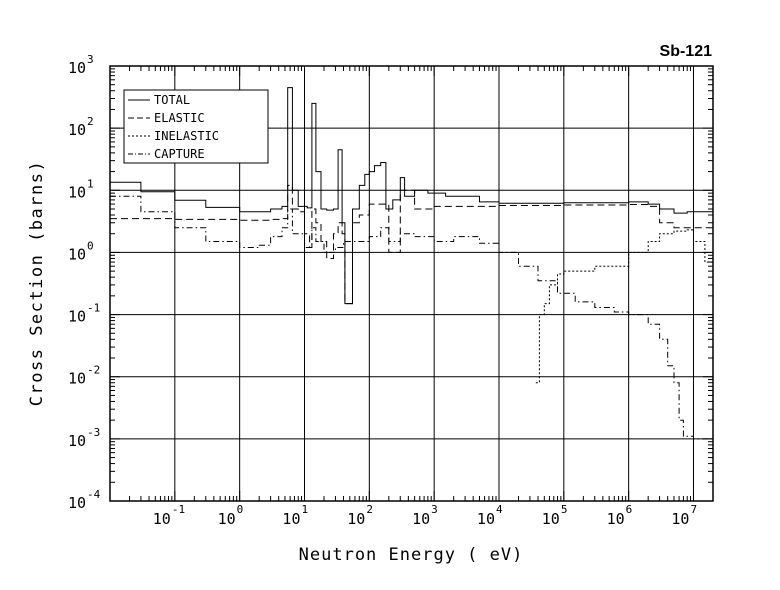  Describe the element at coordinates (179, 118) in the screenshot. I see `legend-label-elastic: ELASTIC` at that location.